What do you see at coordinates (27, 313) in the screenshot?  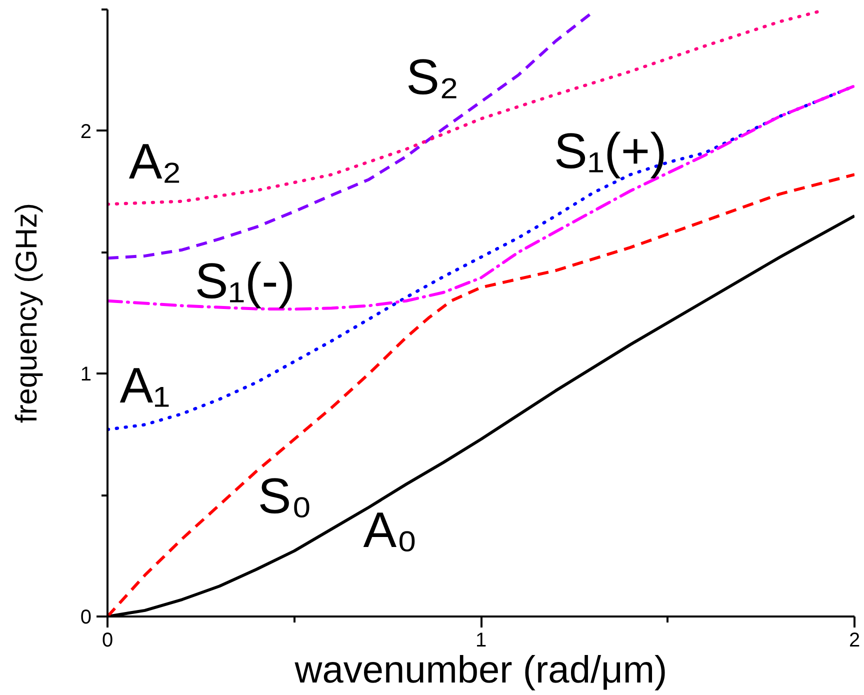 I see `y-axis-title: frequency (GHz)` at bounding box center [27, 313].